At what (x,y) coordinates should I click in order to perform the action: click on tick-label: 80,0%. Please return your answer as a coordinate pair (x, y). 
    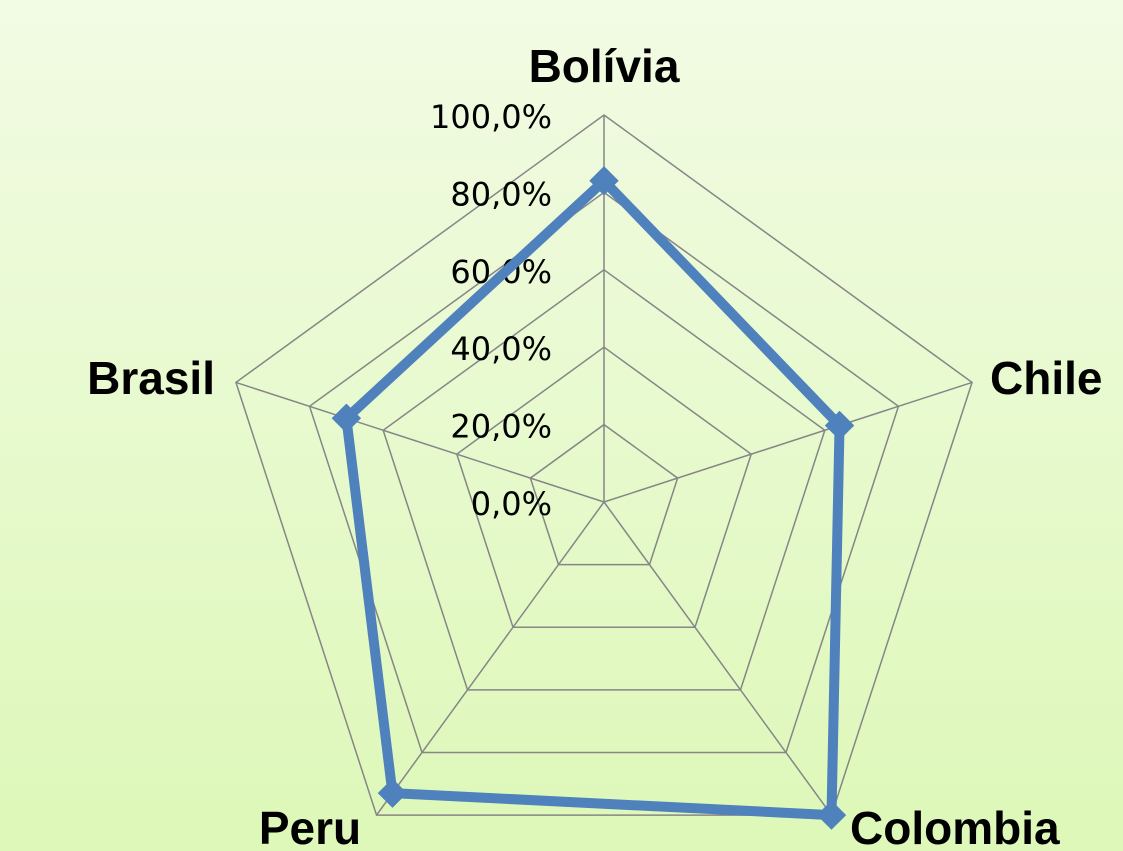
    Looking at the image, I should click on (501, 194).